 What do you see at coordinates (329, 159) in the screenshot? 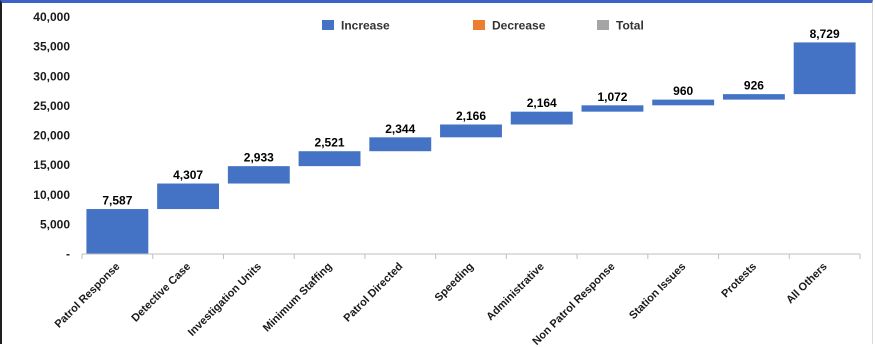
I see `bar-minimum-staffing` at bounding box center [329, 159].